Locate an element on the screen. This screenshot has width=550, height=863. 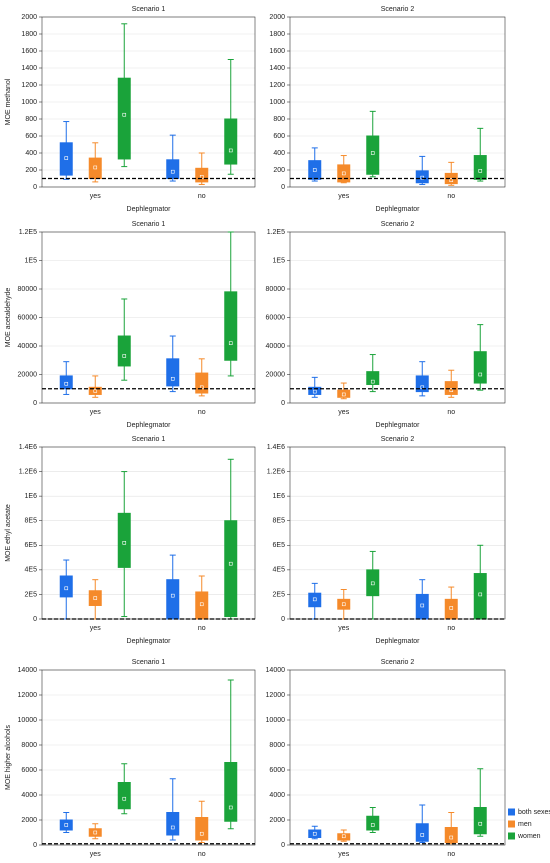
y-tick-label: 60000 is located at coordinates (276, 317).